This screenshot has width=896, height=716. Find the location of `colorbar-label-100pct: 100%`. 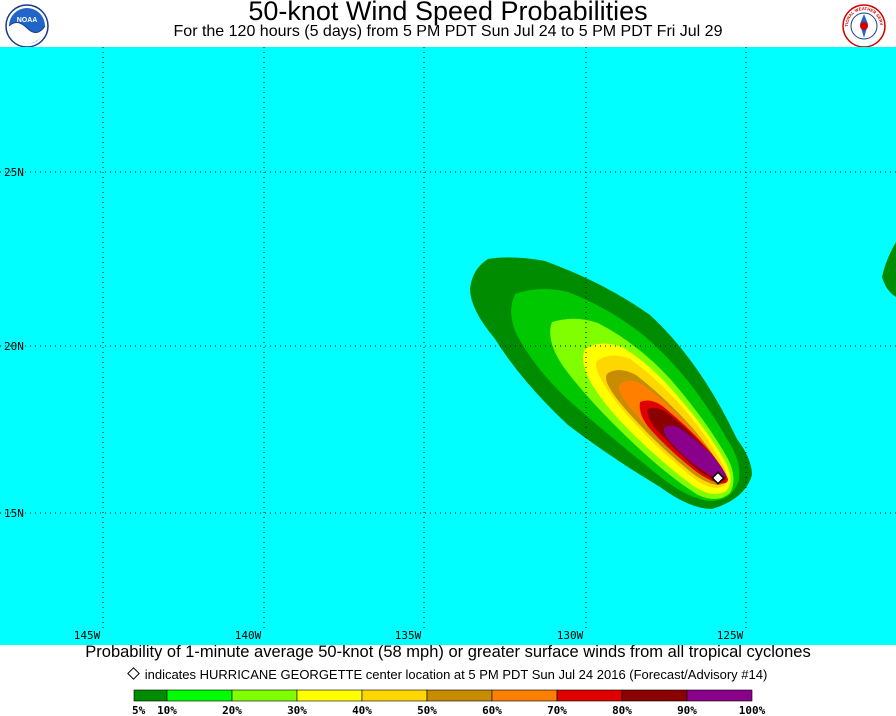

colorbar-label-100pct: 100% is located at coordinates (752, 710).